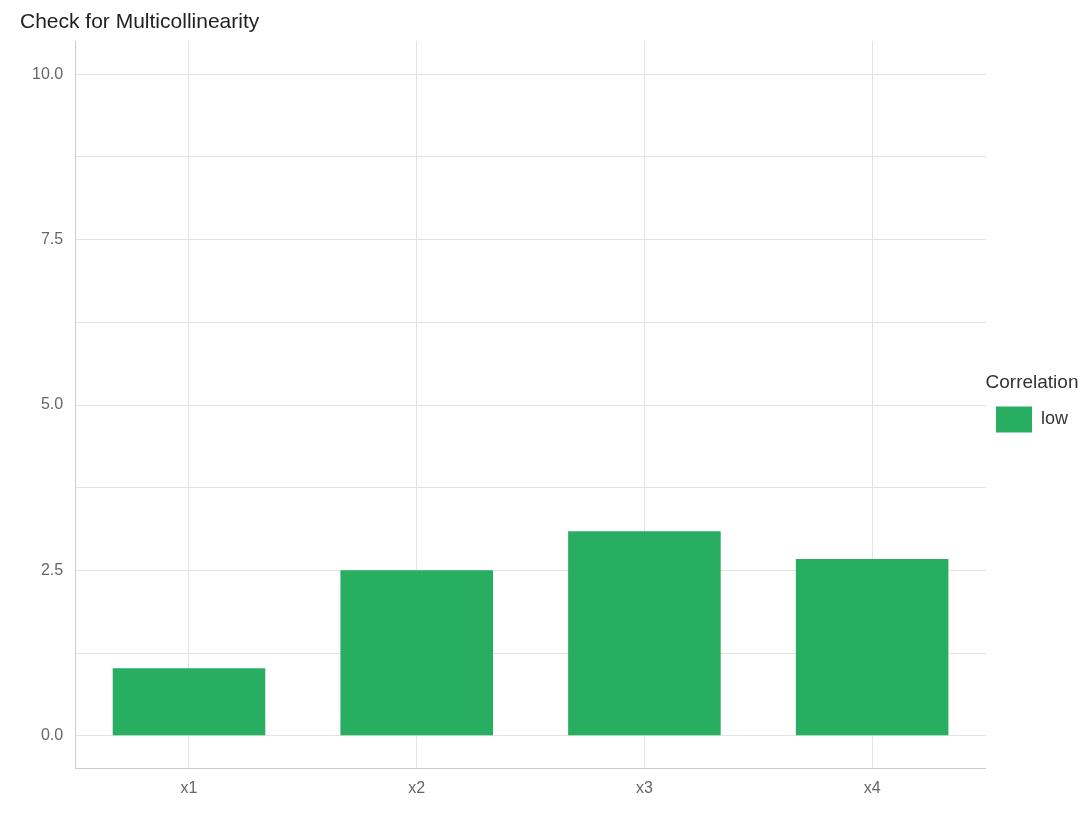 This screenshot has width=1088, height=821. Describe the element at coordinates (52, 404) in the screenshot. I see `y-tick-label: 5.0` at that location.